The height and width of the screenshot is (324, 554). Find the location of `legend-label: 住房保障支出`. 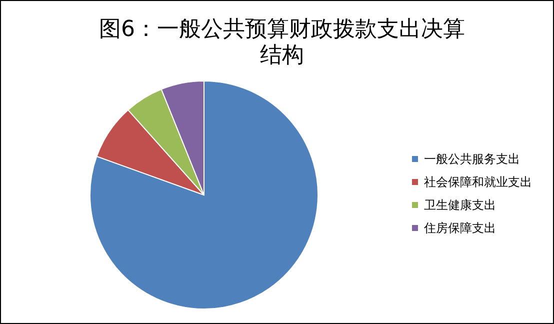

legend-label: 住房保障支出 is located at coordinates (459, 228).